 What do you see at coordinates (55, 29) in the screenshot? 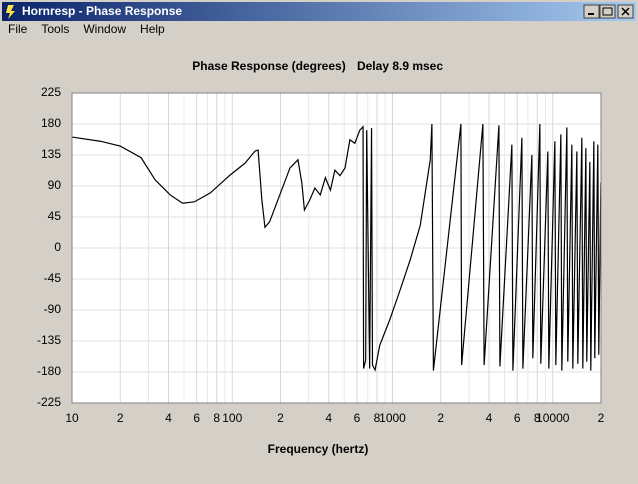
I see `menu-item: Tools` at bounding box center [55, 29].